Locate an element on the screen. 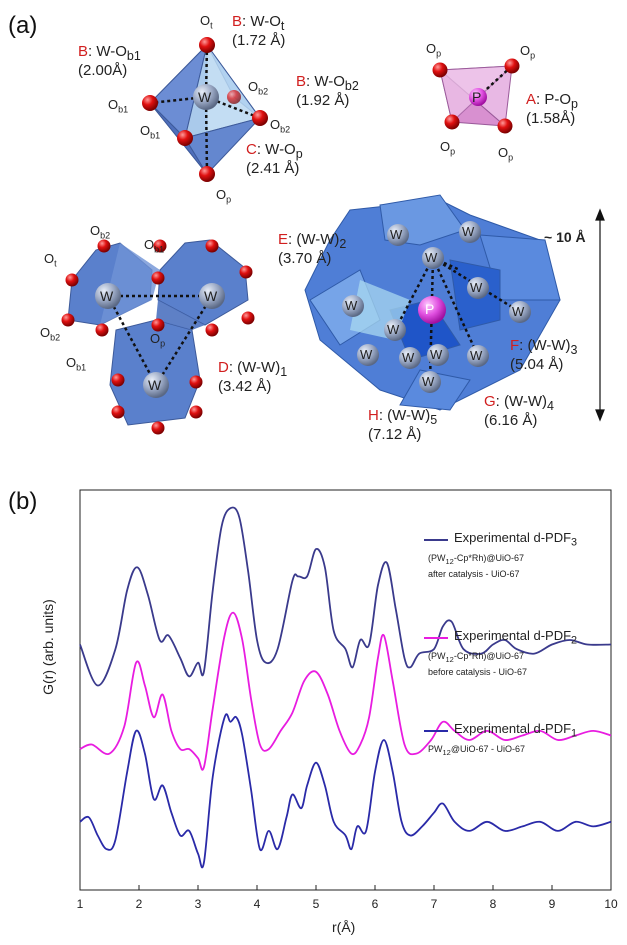 This screenshot has height=945, width=627. x-tick-label-9: 9 is located at coordinates (552, 904).